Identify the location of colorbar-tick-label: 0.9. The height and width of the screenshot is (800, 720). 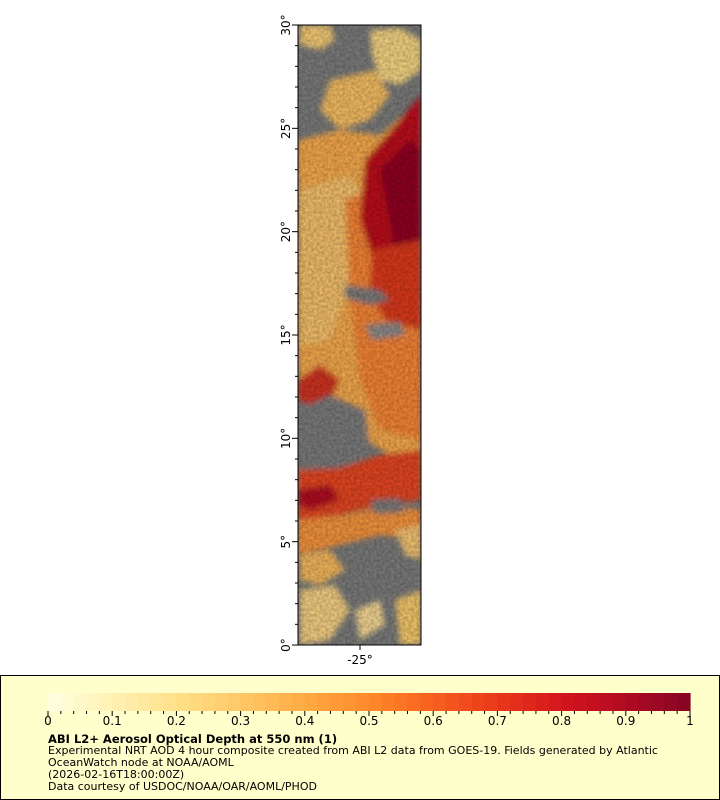
(625, 721).